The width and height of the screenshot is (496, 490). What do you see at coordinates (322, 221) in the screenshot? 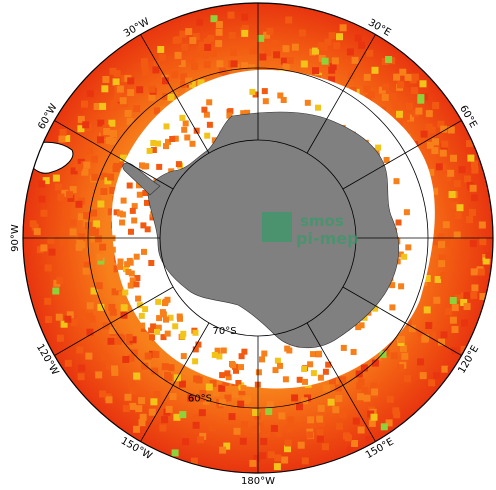
I see `logo-line1: smos` at bounding box center [322, 221].